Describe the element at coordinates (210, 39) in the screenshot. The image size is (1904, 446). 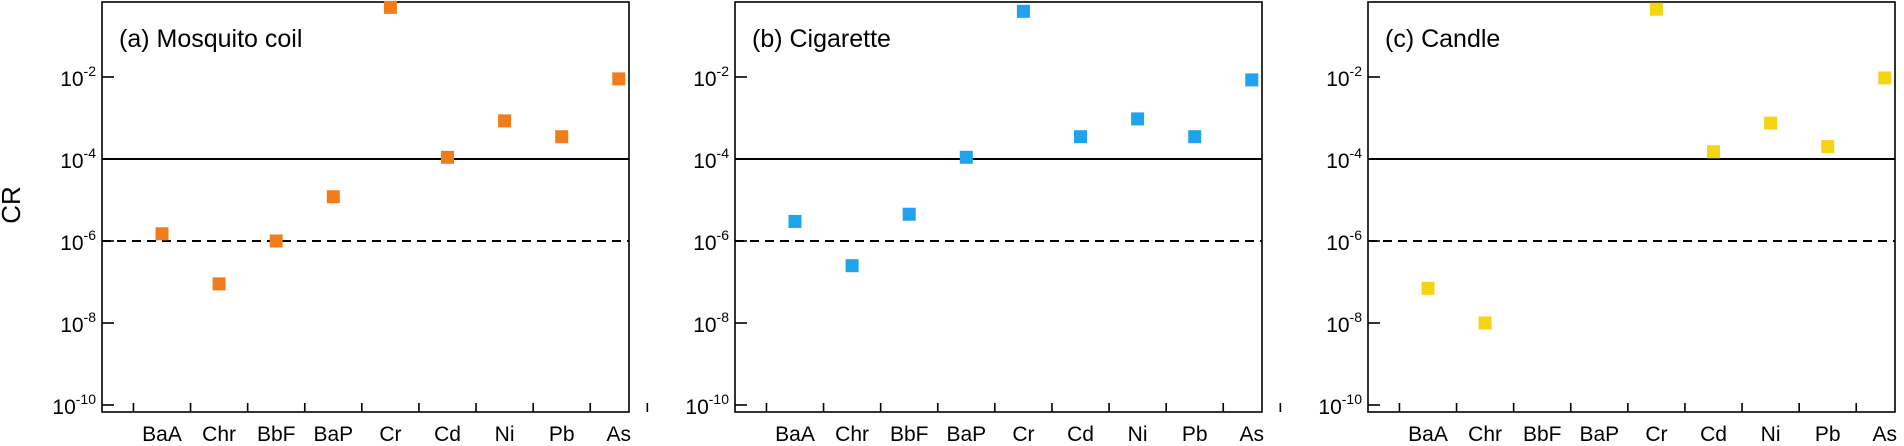
I see `panel-title: (a) Mosquito coil` at that location.